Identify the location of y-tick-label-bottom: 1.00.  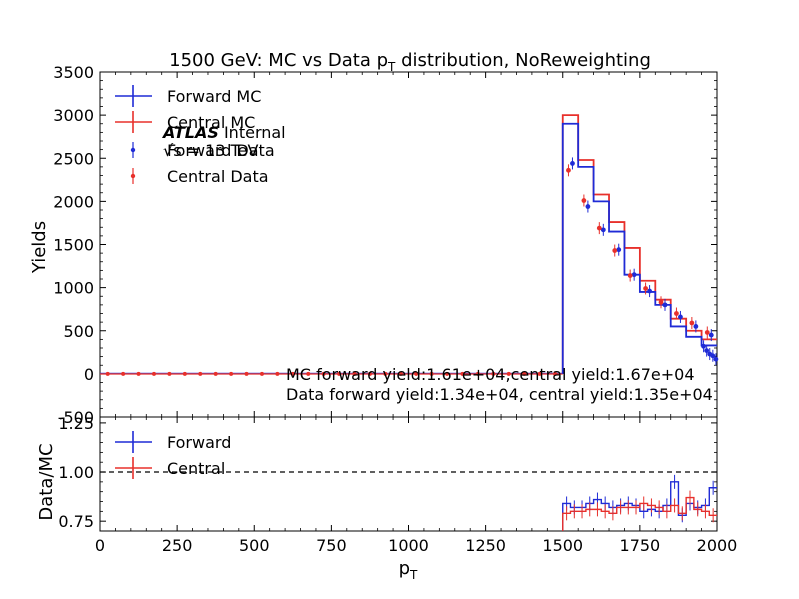
(76, 472).